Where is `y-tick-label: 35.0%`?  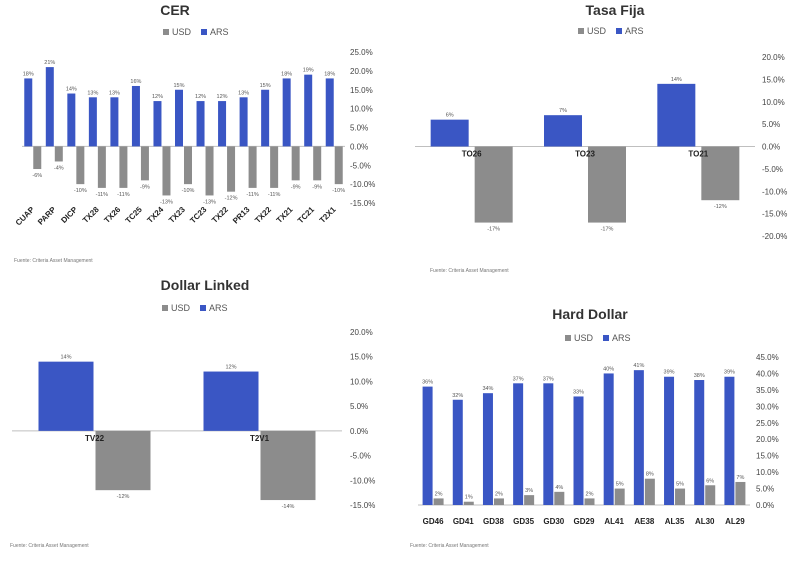
y-tick-label: 35.0% is located at coordinates (767, 390).